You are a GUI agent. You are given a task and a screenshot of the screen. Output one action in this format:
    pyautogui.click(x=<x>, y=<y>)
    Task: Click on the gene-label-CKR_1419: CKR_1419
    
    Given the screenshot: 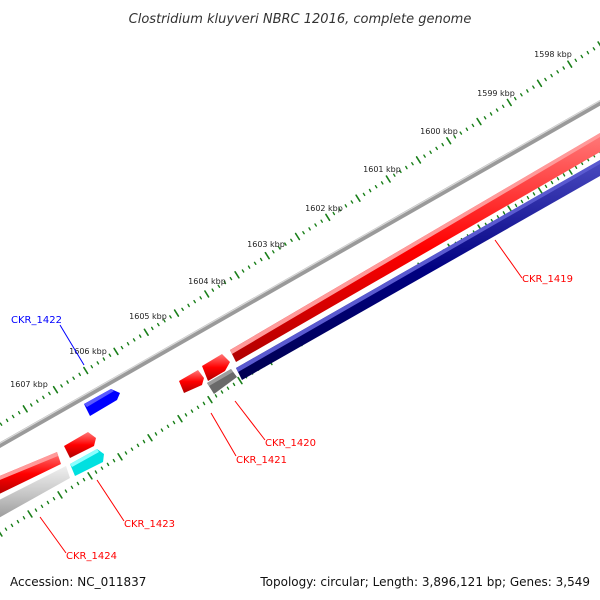 What is the action you would take?
    pyautogui.click(x=547, y=279)
    